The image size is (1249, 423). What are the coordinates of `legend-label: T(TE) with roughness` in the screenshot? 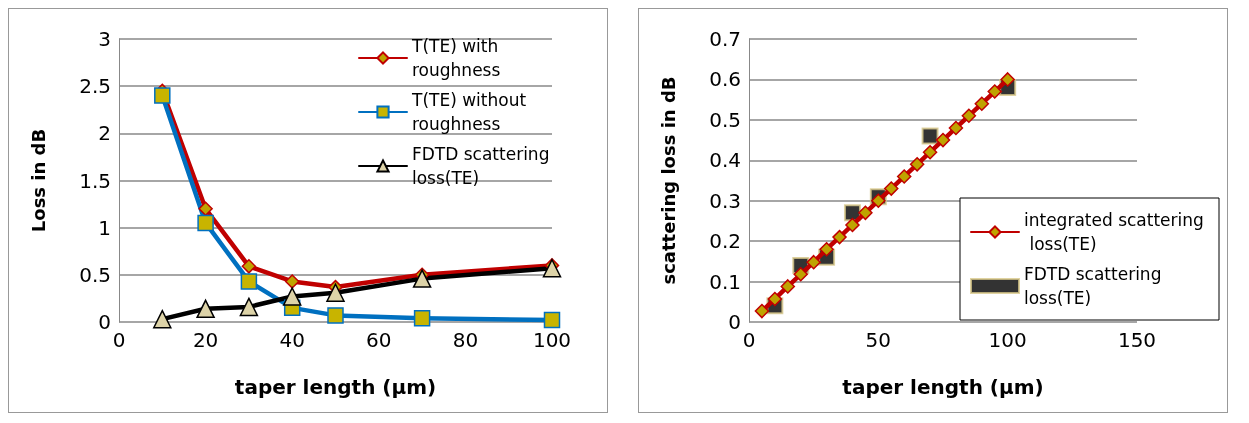 It's located at (457, 58).